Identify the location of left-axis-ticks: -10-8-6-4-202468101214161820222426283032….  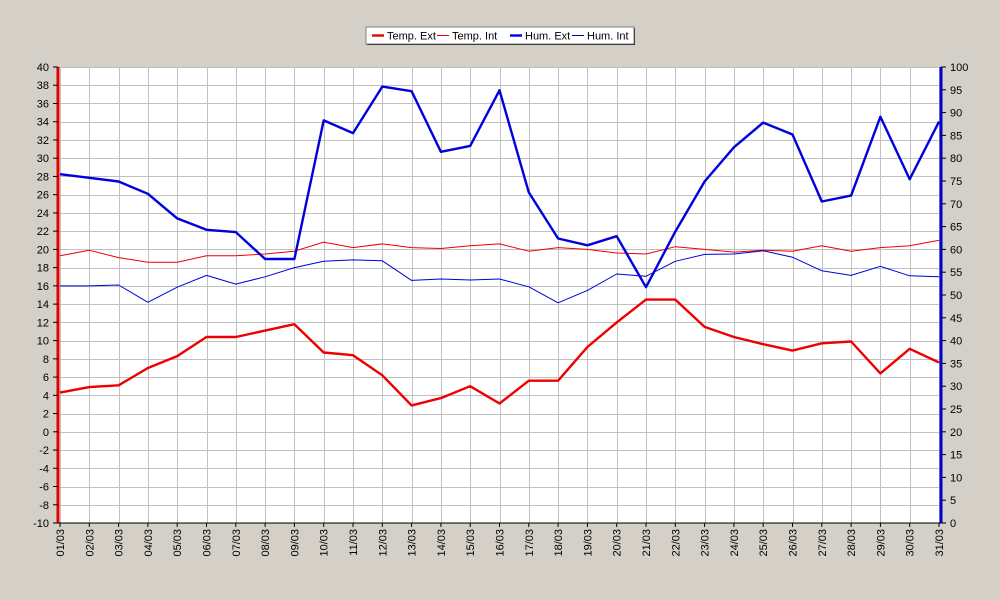
(45, 296).